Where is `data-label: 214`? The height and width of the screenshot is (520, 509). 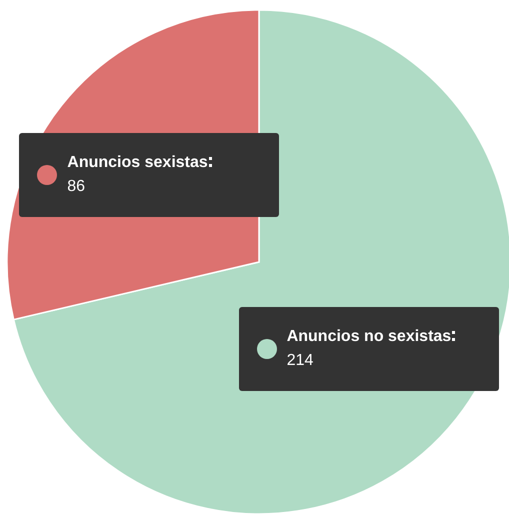
data-label: 214 is located at coordinates (300, 361).